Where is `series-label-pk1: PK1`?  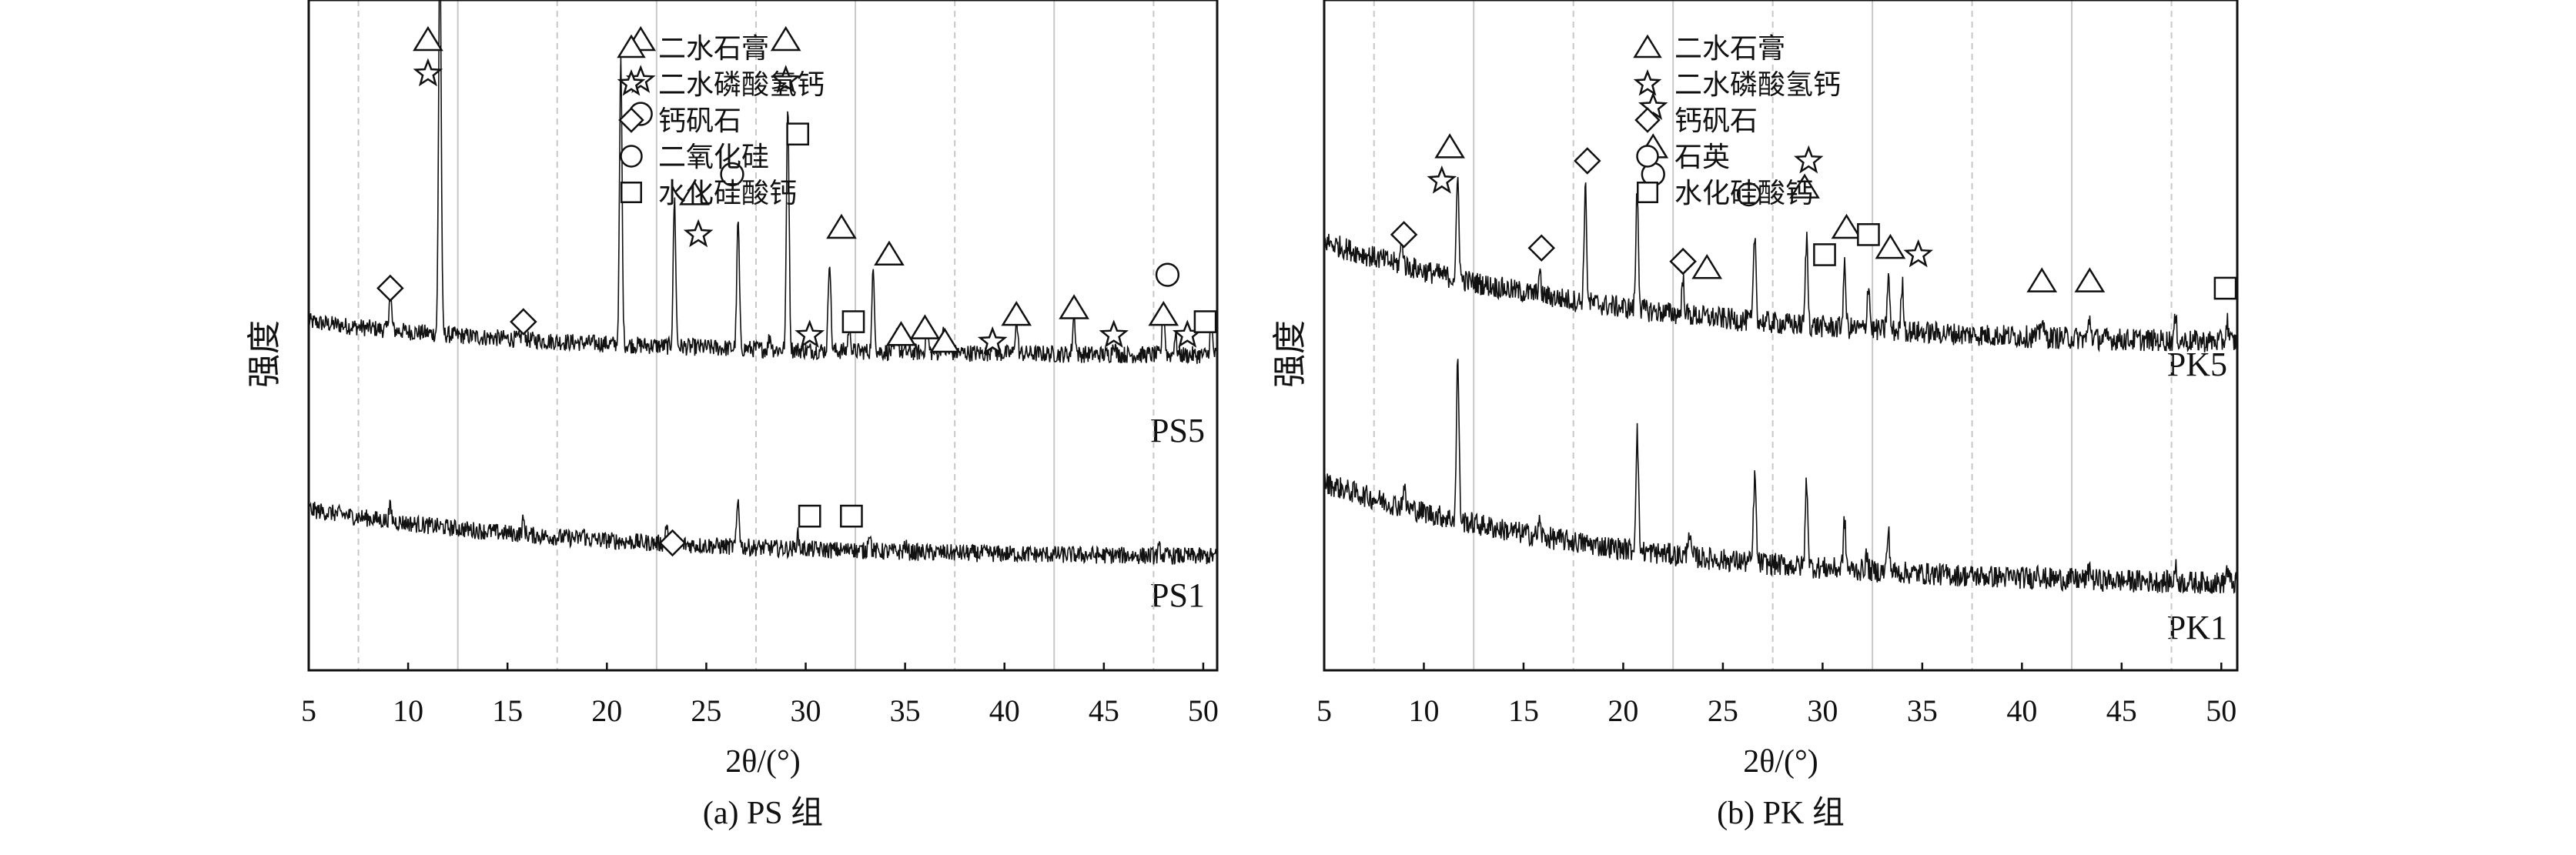 series-label-pk1: PK1 is located at coordinates (2197, 627).